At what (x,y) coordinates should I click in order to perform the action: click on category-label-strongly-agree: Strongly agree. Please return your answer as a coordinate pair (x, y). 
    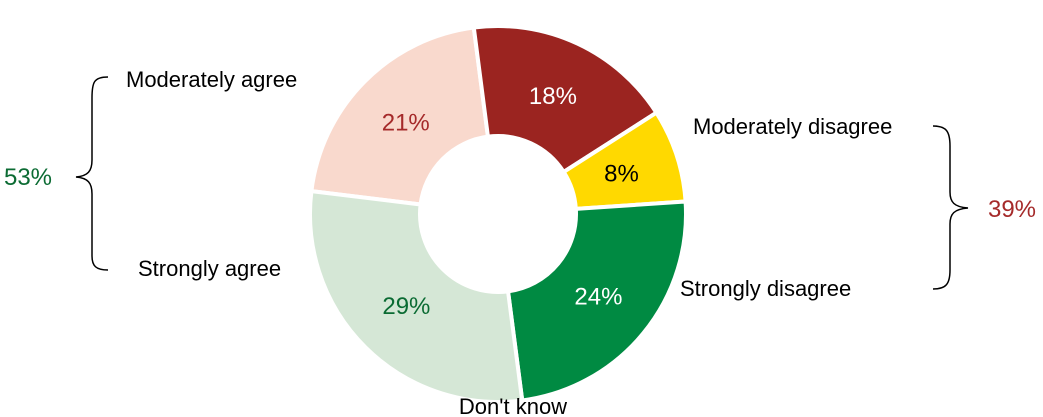
    Looking at the image, I should click on (209, 268).